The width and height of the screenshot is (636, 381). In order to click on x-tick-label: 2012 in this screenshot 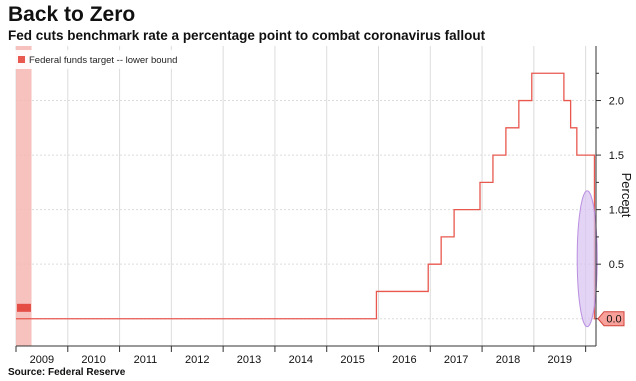, I will do `click(197, 360)`.